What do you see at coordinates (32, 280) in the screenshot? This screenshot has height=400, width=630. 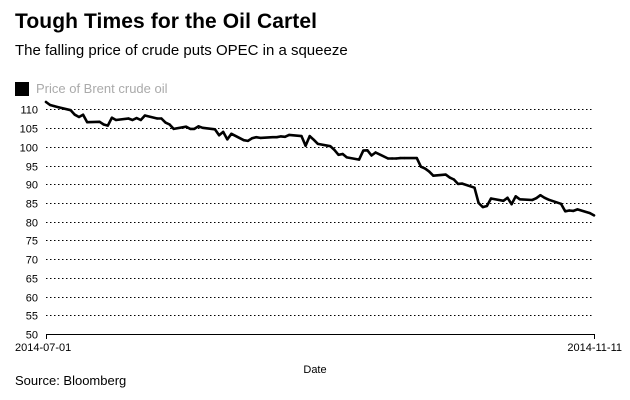 I see `y-tick-label: 65` at bounding box center [32, 280].